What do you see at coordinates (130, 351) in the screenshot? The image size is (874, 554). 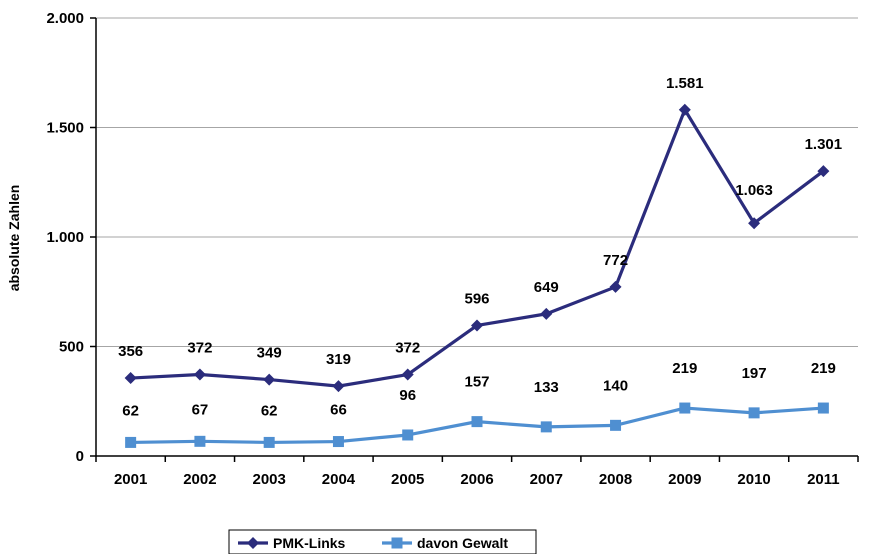 I see `data-label-pmk-links: 356` at bounding box center [130, 351].